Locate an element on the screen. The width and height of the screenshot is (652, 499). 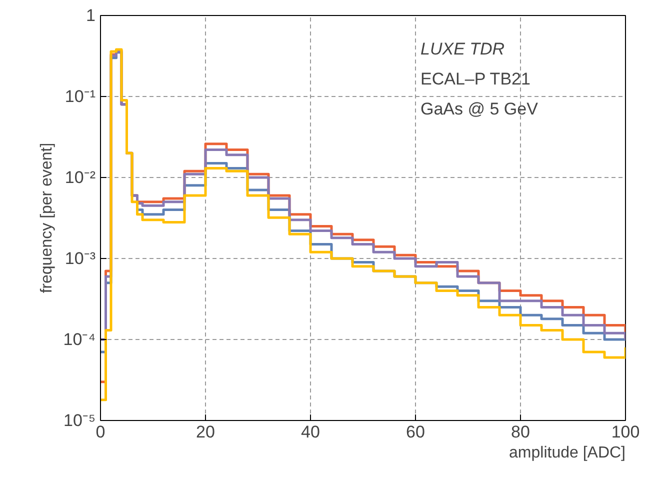
x-tick-label: 20 is located at coordinates (205, 432).